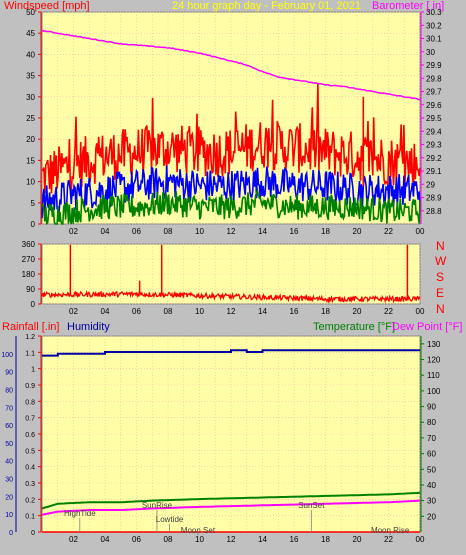 The width and height of the screenshot is (466, 555). What do you see at coordinates (231, 507) in the screenshot?
I see `dewpoint-line` at bounding box center [231, 507].